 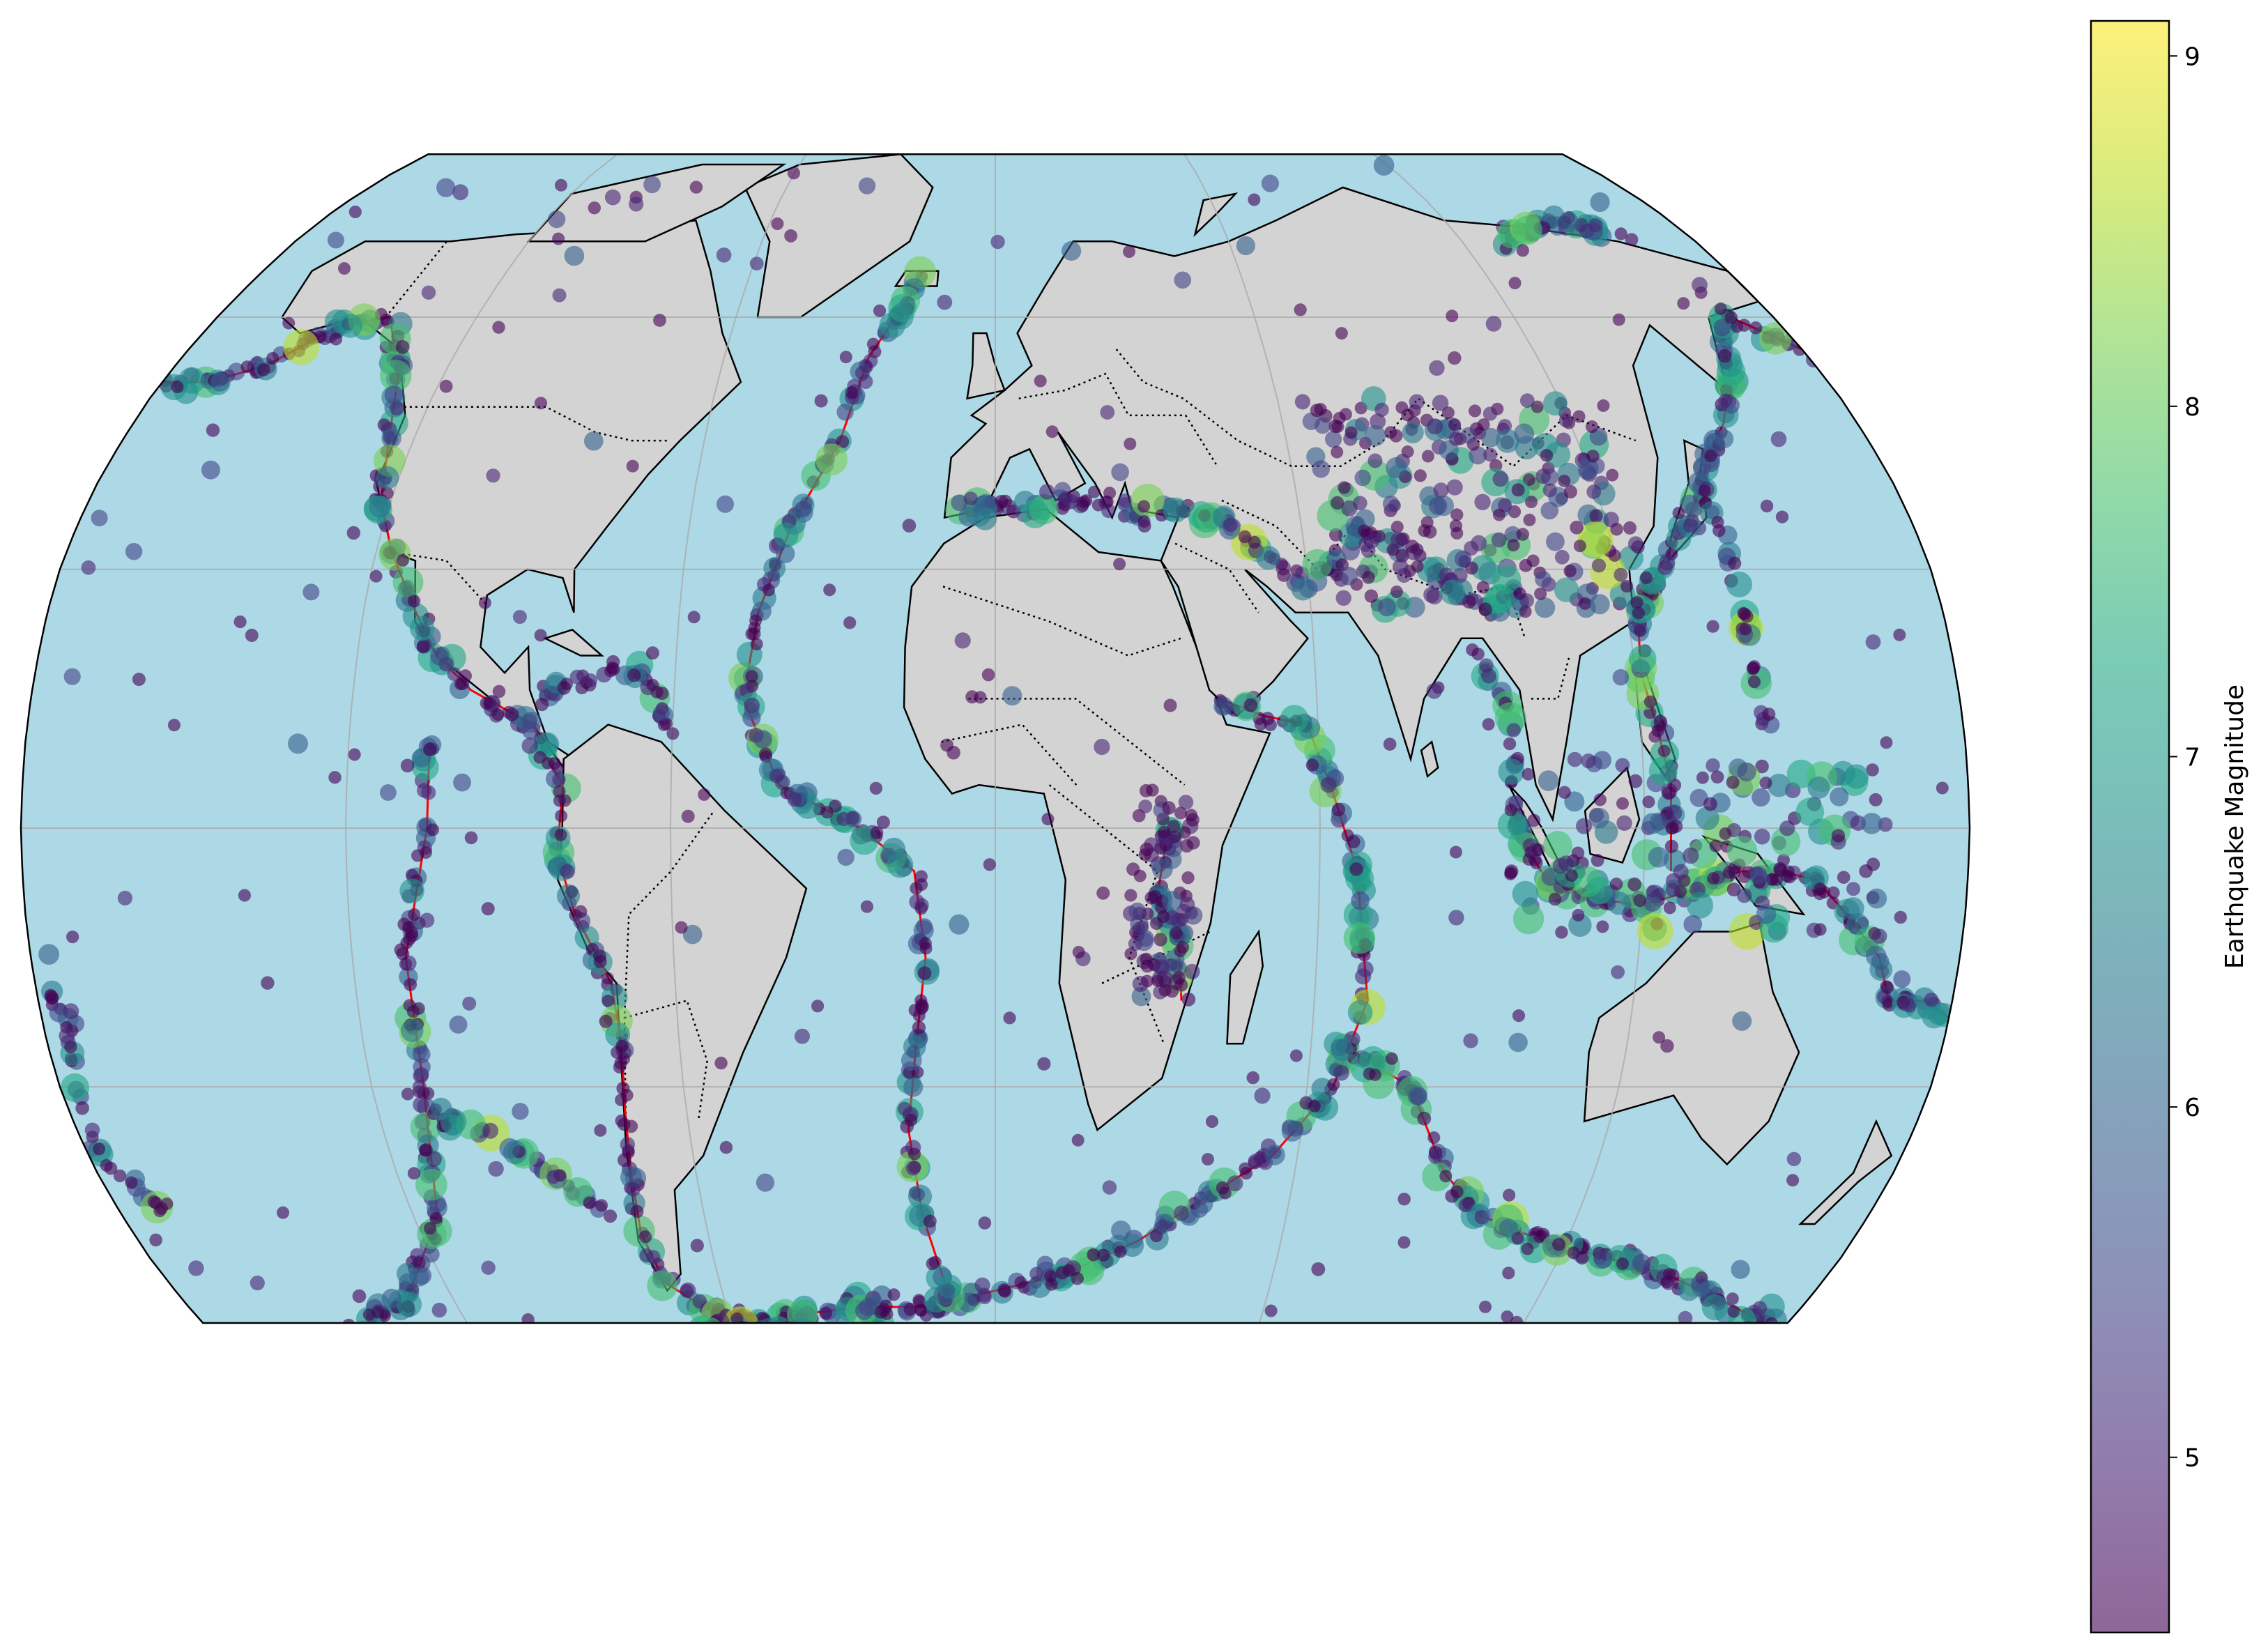 I want to click on new-zealand-land, so click(x=1846, y=1172).